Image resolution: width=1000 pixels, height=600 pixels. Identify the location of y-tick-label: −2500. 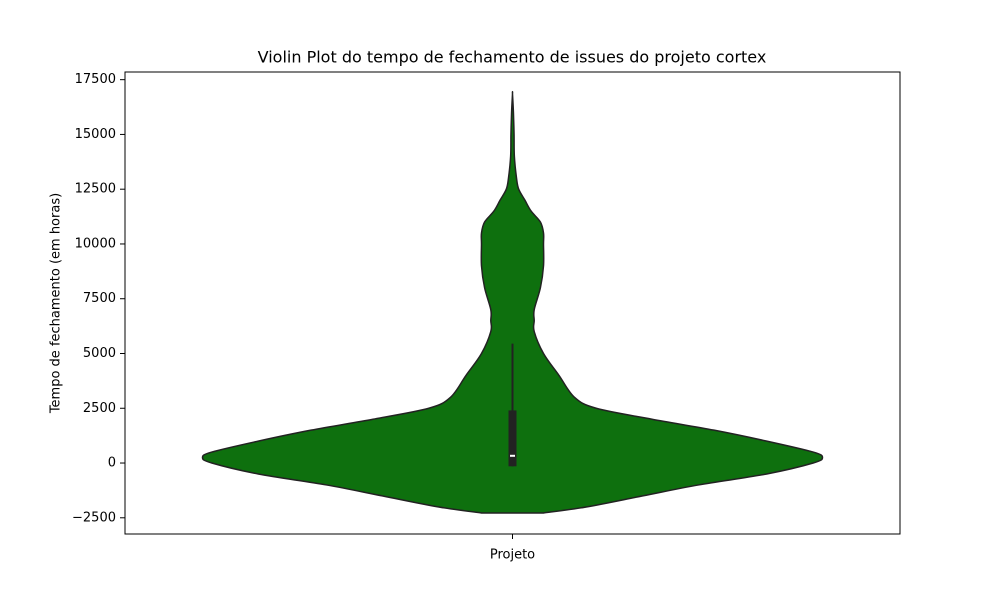
(94, 517).